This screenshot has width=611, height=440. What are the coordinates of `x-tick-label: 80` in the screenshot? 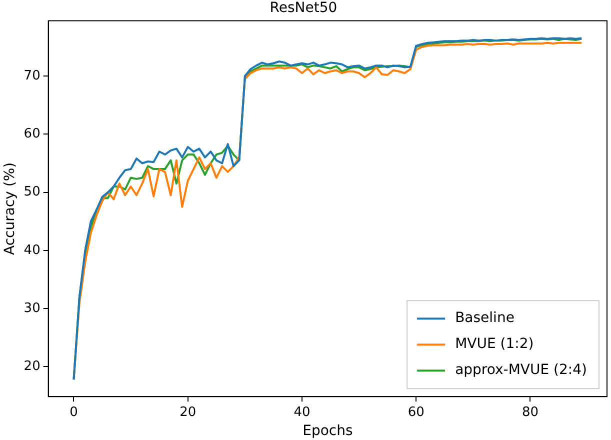 It's located at (530, 412).